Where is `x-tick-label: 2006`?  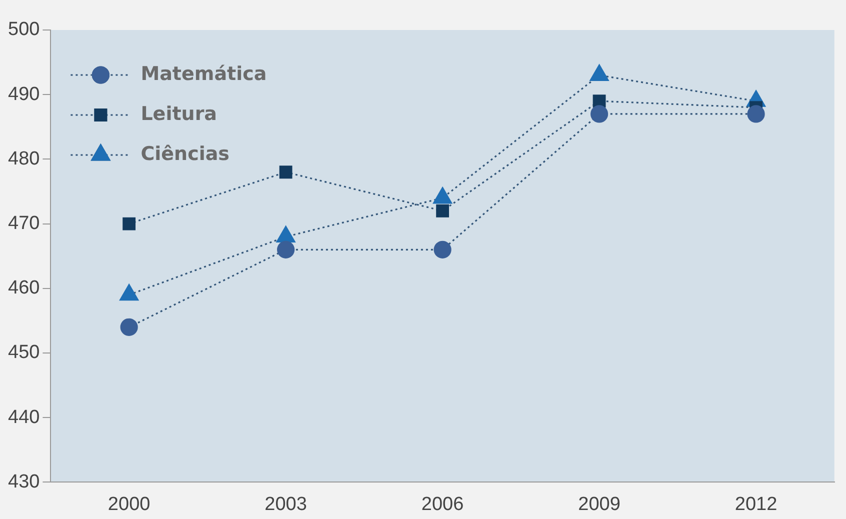 x-tick-label: 2006 is located at coordinates (442, 504).